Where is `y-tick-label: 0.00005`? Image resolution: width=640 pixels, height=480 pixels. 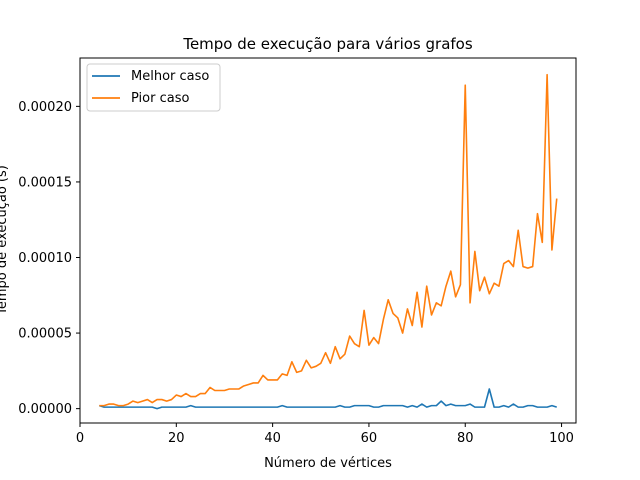 y-tick-label: 0.00005 is located at coordinates (45, 334).